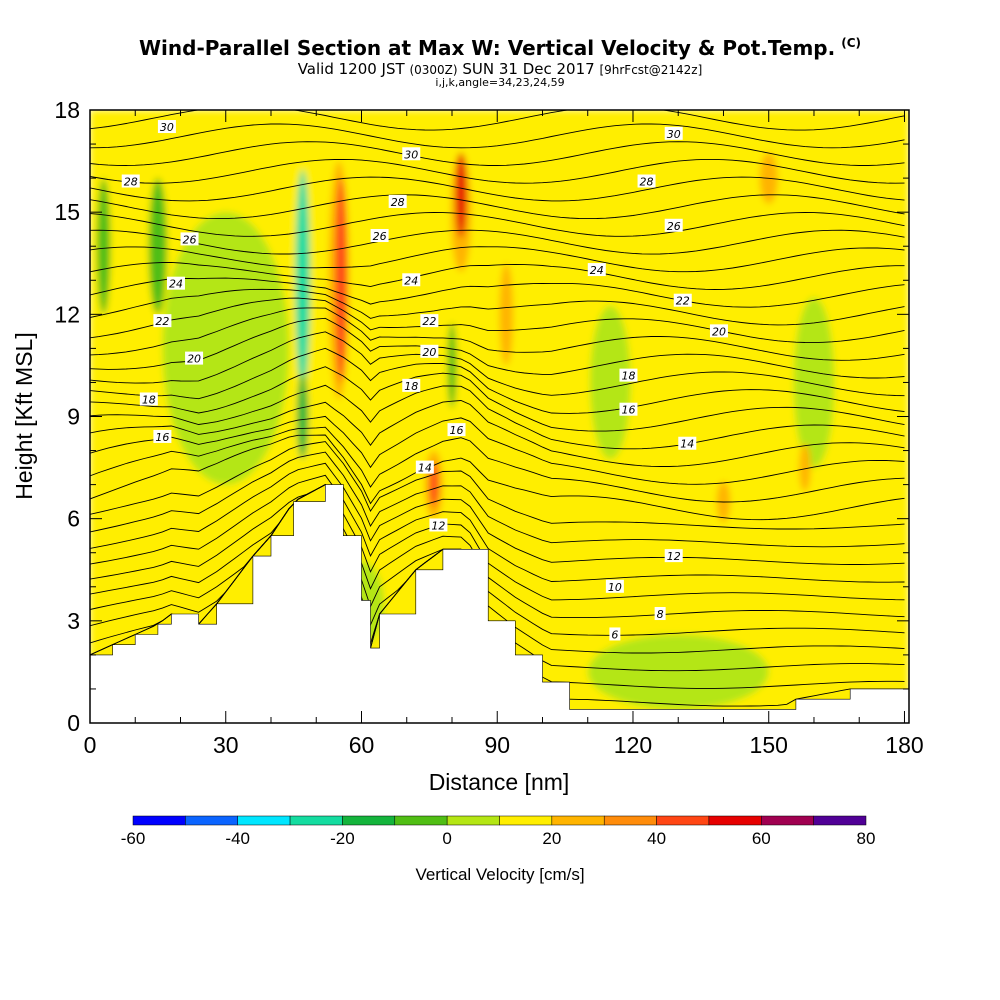  Describe the element at coordinates (24, 415) in the screenshot. I see `y-axis-label: Height [Kft MSL]` at that location.